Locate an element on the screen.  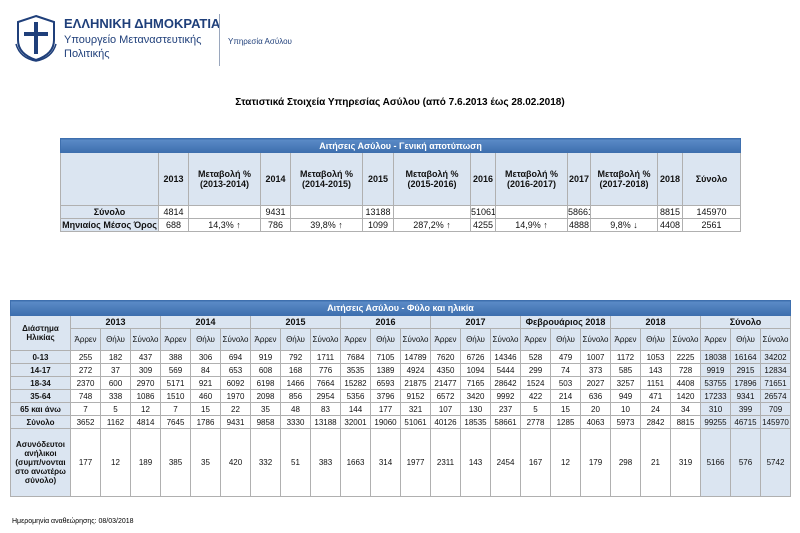
group-header: Φεβρουάριος 2018 is located at coordinates (565, 322).